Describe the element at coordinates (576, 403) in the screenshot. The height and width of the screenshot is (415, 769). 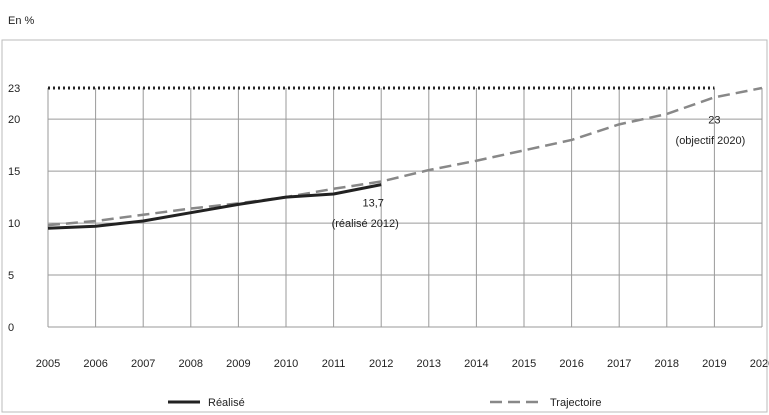
I see `legend-label-trajectoire: Trajectoire` at that location.